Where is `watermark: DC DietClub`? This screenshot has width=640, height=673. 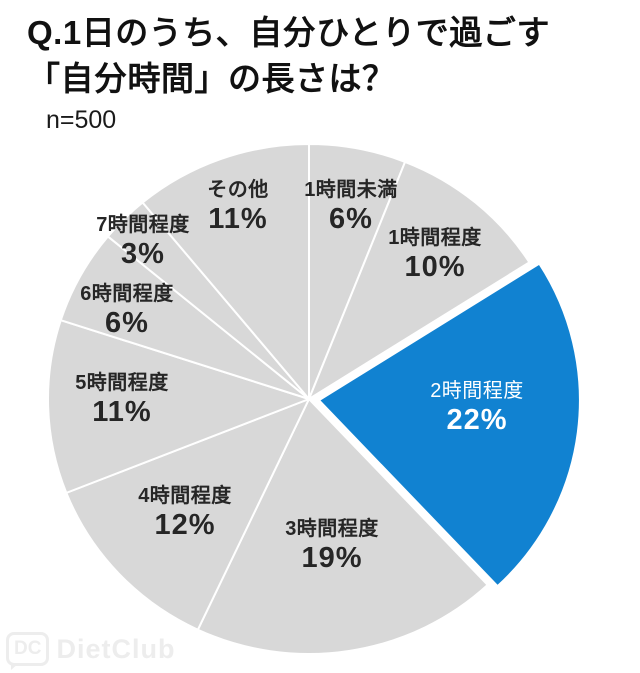 watermark: DC DietClub is located at coordinates (91, 651).